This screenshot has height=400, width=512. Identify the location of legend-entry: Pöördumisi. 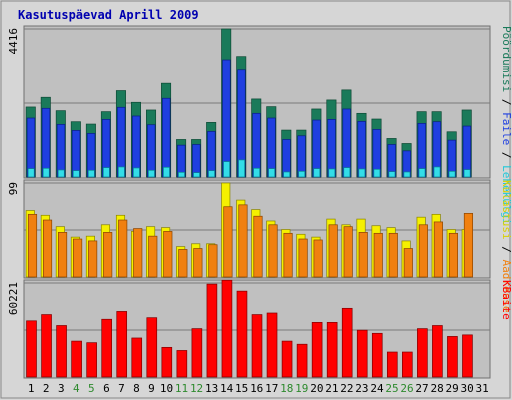
(506, 59).